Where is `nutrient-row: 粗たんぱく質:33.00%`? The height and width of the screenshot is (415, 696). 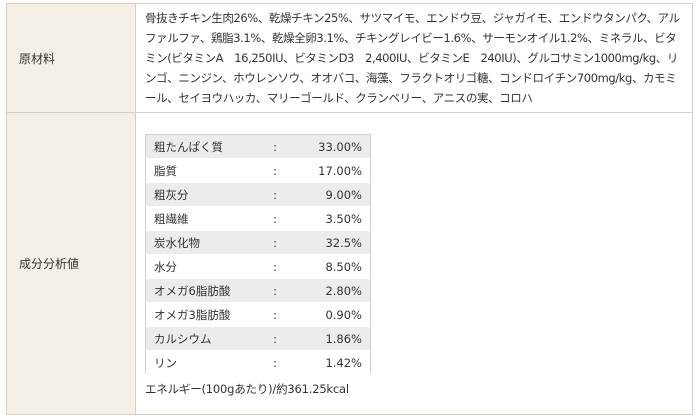 nutrient-row: 粗たんぱく質:33.00% is located at coordinates (258, 146).